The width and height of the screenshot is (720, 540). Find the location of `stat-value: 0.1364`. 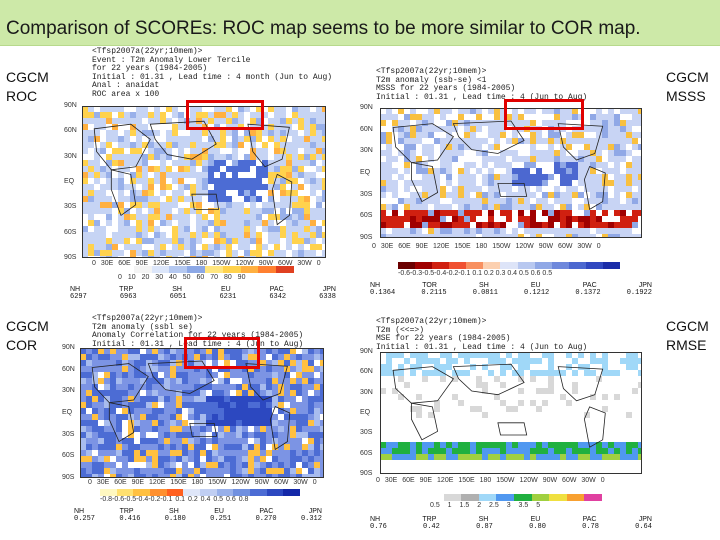

stat-value: 0.1364 is located at coordinates (383, 293).